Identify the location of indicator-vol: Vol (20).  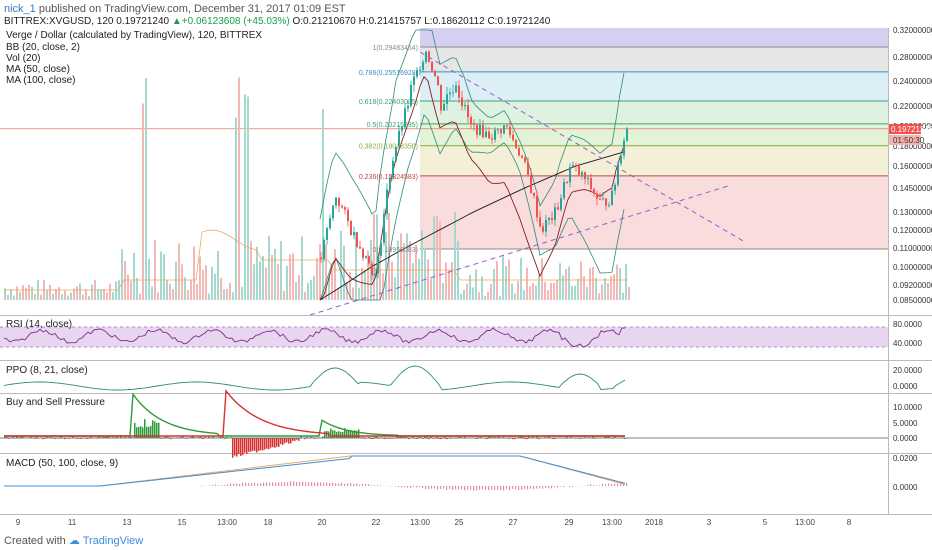
(23, 58).